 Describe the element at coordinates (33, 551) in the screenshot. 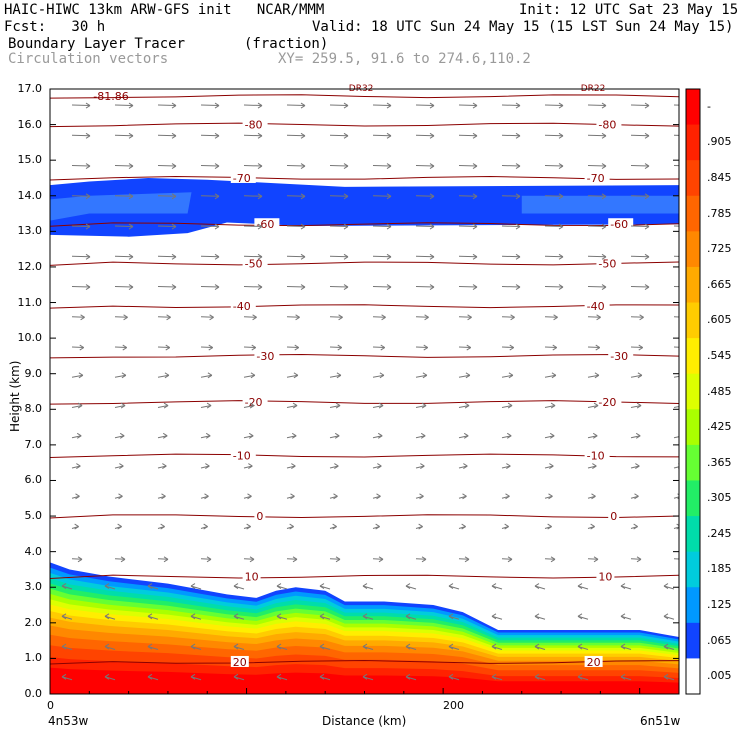

I see `y-tick-label: 4.0` at that location.